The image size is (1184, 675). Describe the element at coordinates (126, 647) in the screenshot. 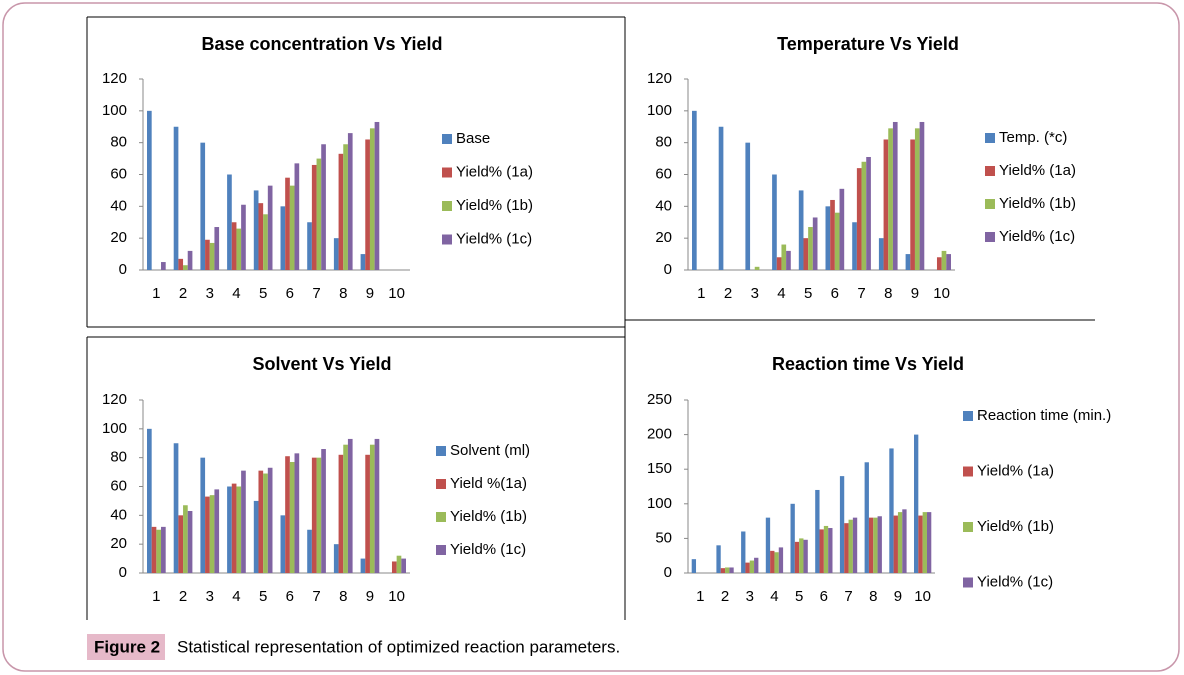

I see `caption-label-box` at that location.